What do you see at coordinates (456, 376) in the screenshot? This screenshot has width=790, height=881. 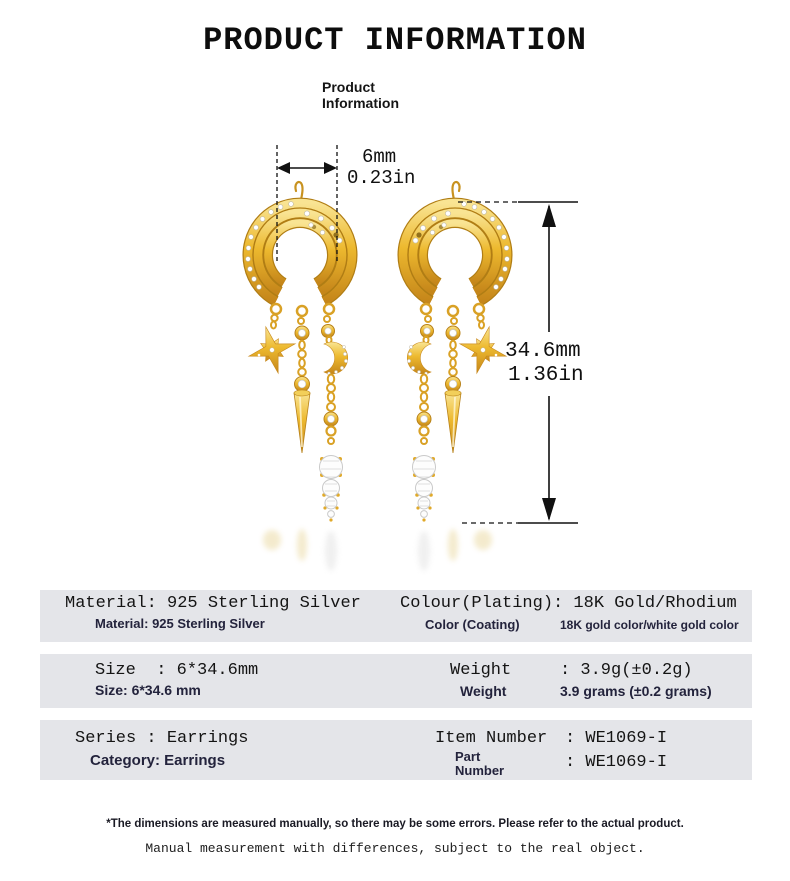 I see `right-earring` at bounding box center [456, 376].